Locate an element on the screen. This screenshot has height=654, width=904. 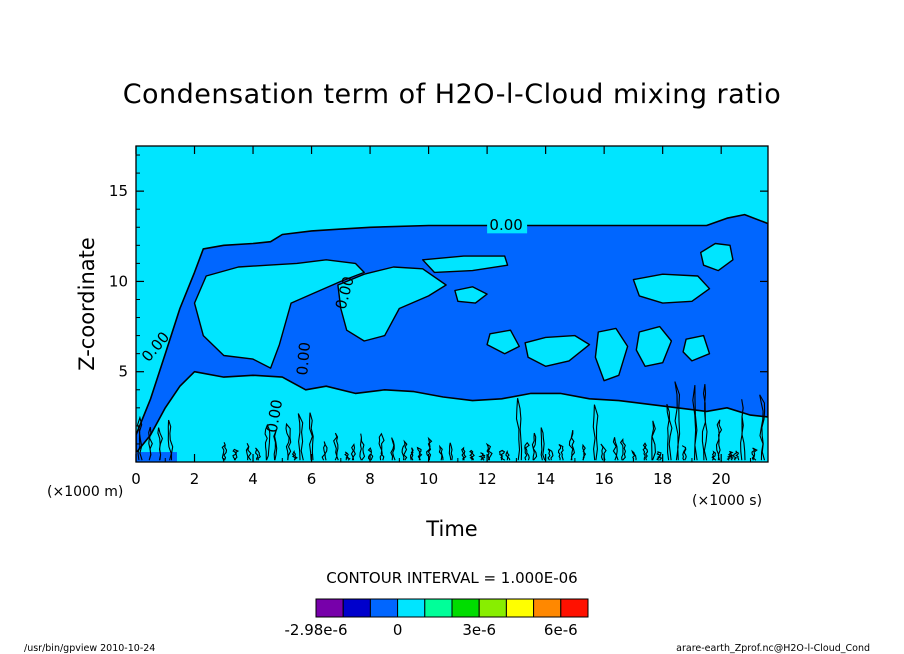
x-tick-label: 12 is located at coordinates (487, 479).